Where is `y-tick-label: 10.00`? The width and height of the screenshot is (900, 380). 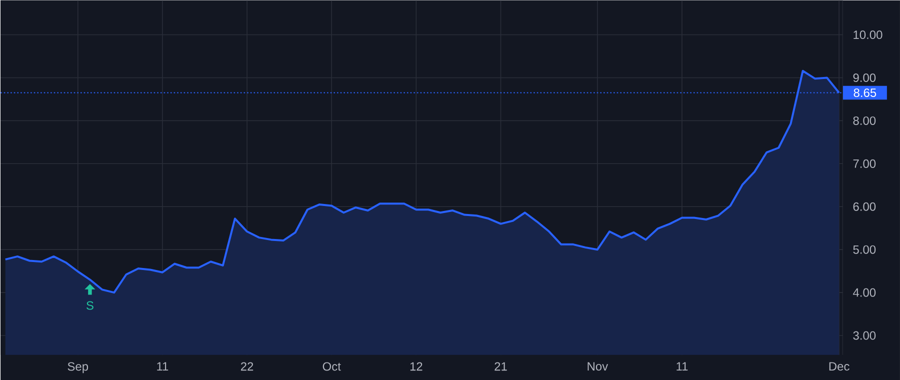
y-tick-label: 10.00 is located at coordinates (868, 34).